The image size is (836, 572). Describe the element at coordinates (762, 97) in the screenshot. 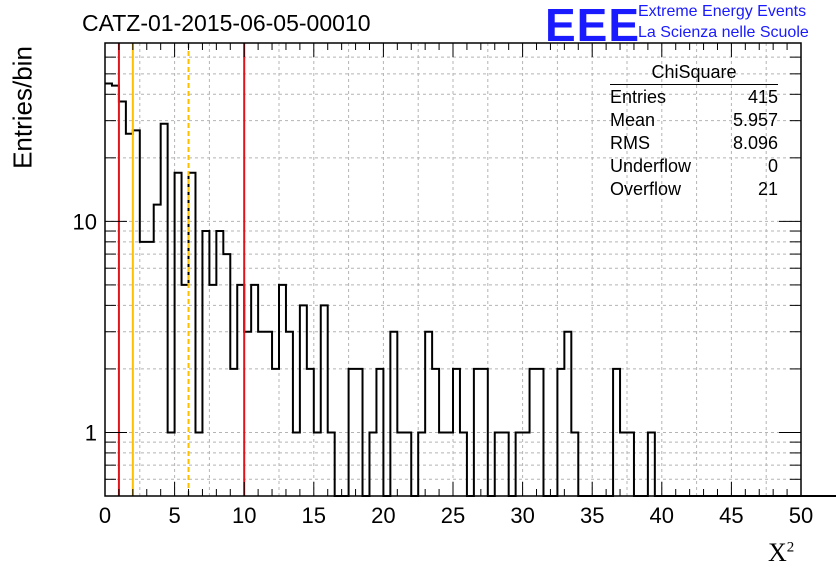

I see `stats-value: 415` at that location.